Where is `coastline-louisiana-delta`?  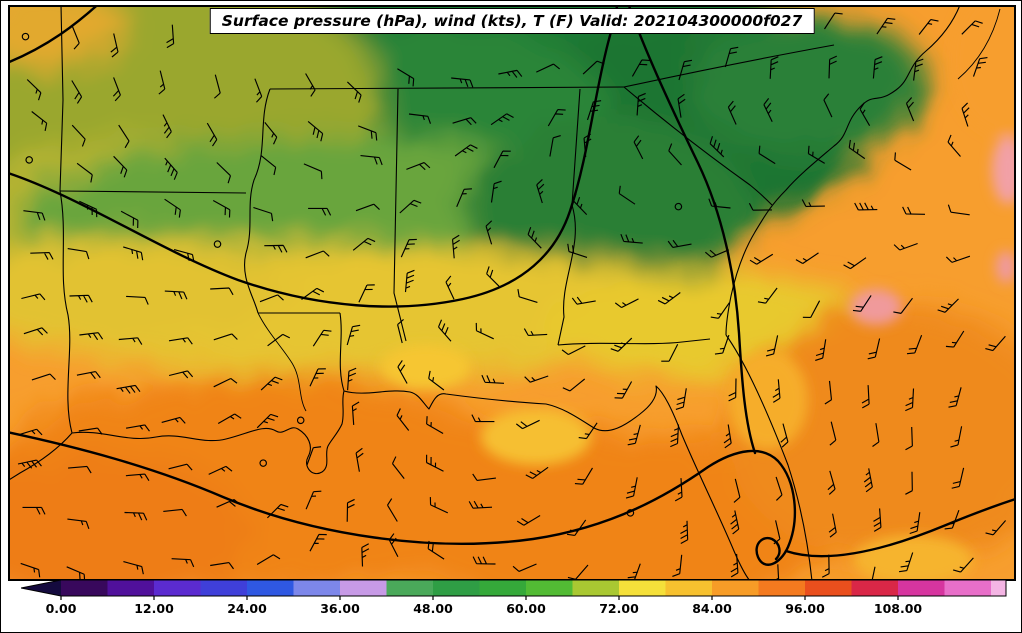
coastline-louisiana-delta is located at coordinates (208, 432).